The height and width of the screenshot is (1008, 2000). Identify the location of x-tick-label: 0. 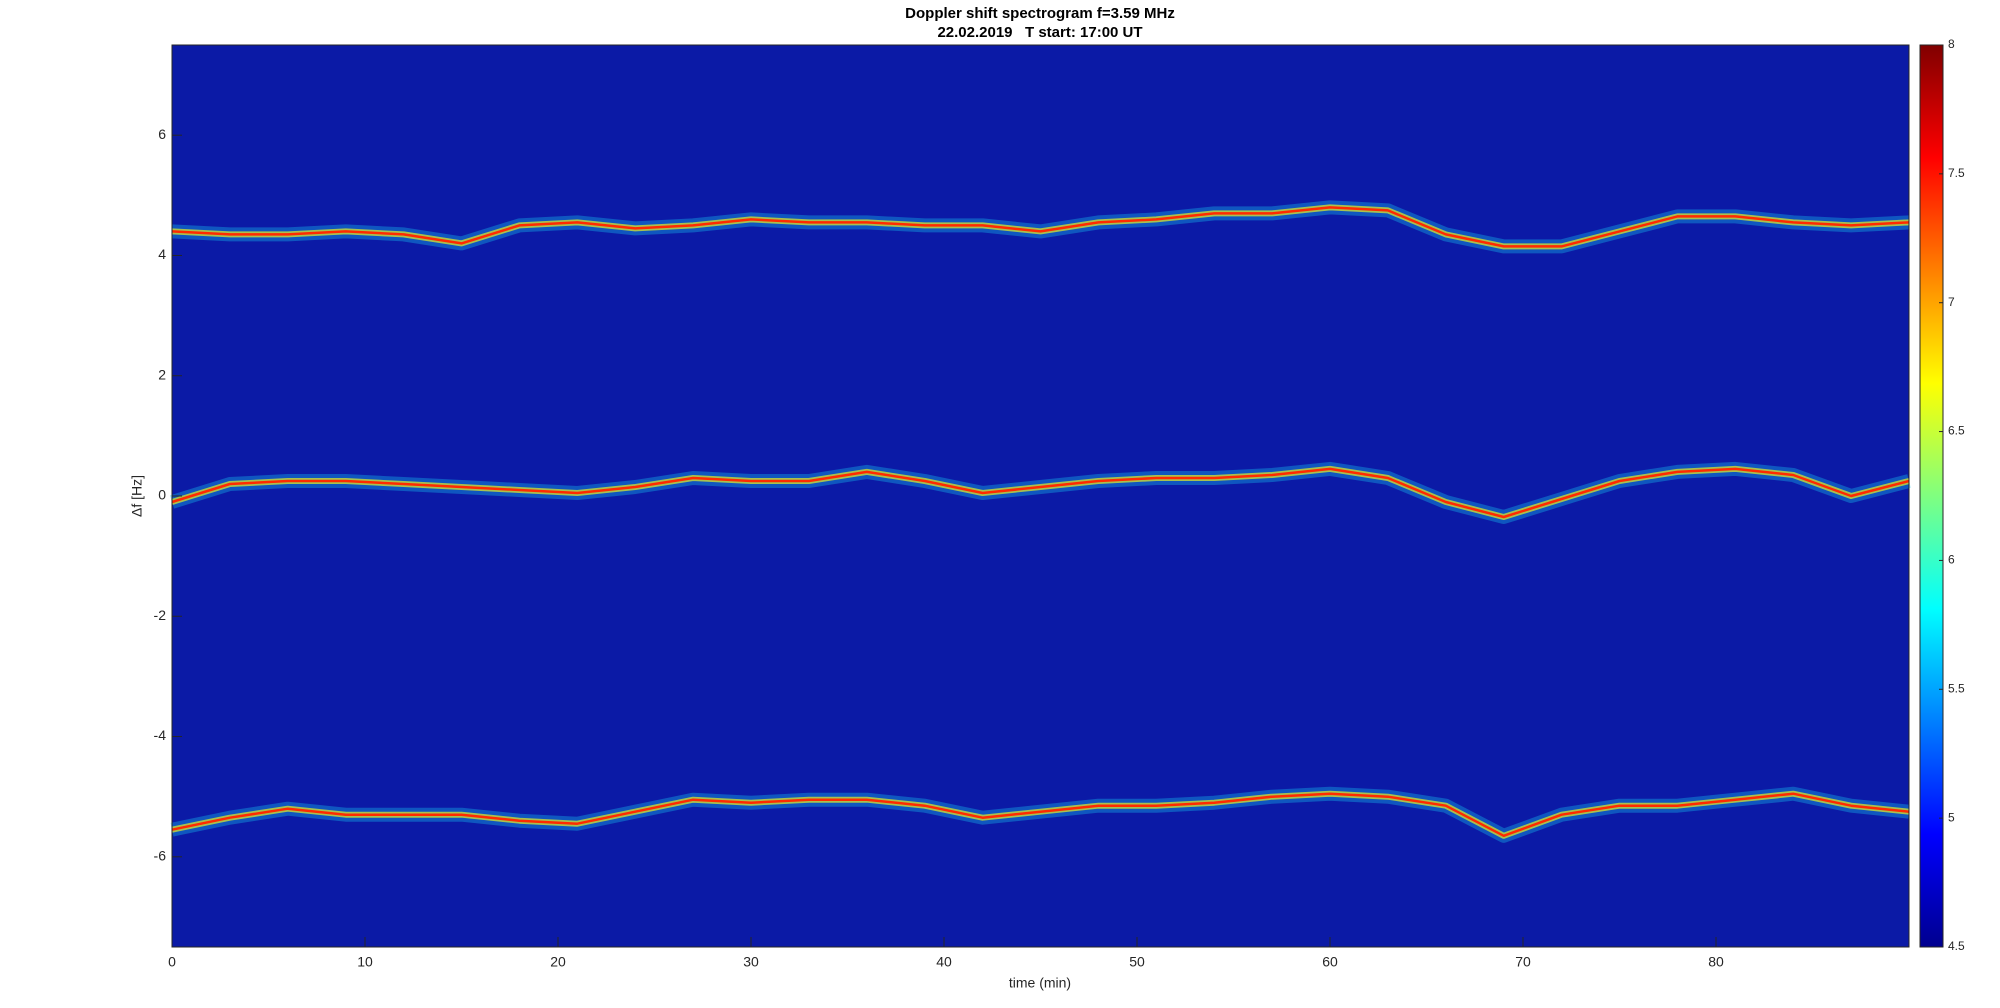
(172, 962).